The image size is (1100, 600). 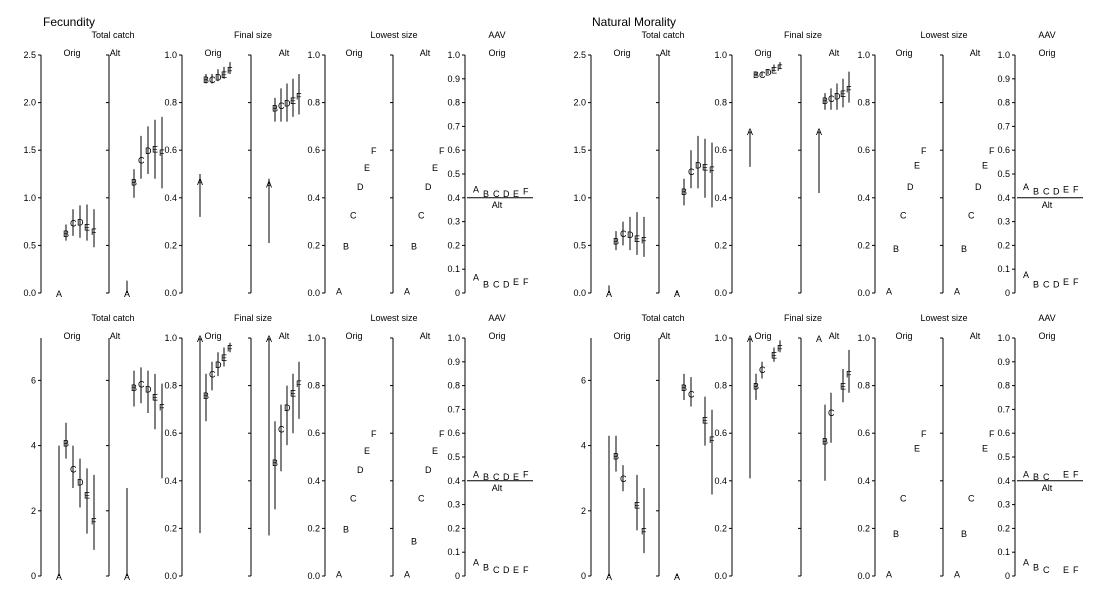 What do you see at coordinates (1003, 552) in the screenshot?
I see `y-tick-label: 0.1` at bounding box center [1003, 552].